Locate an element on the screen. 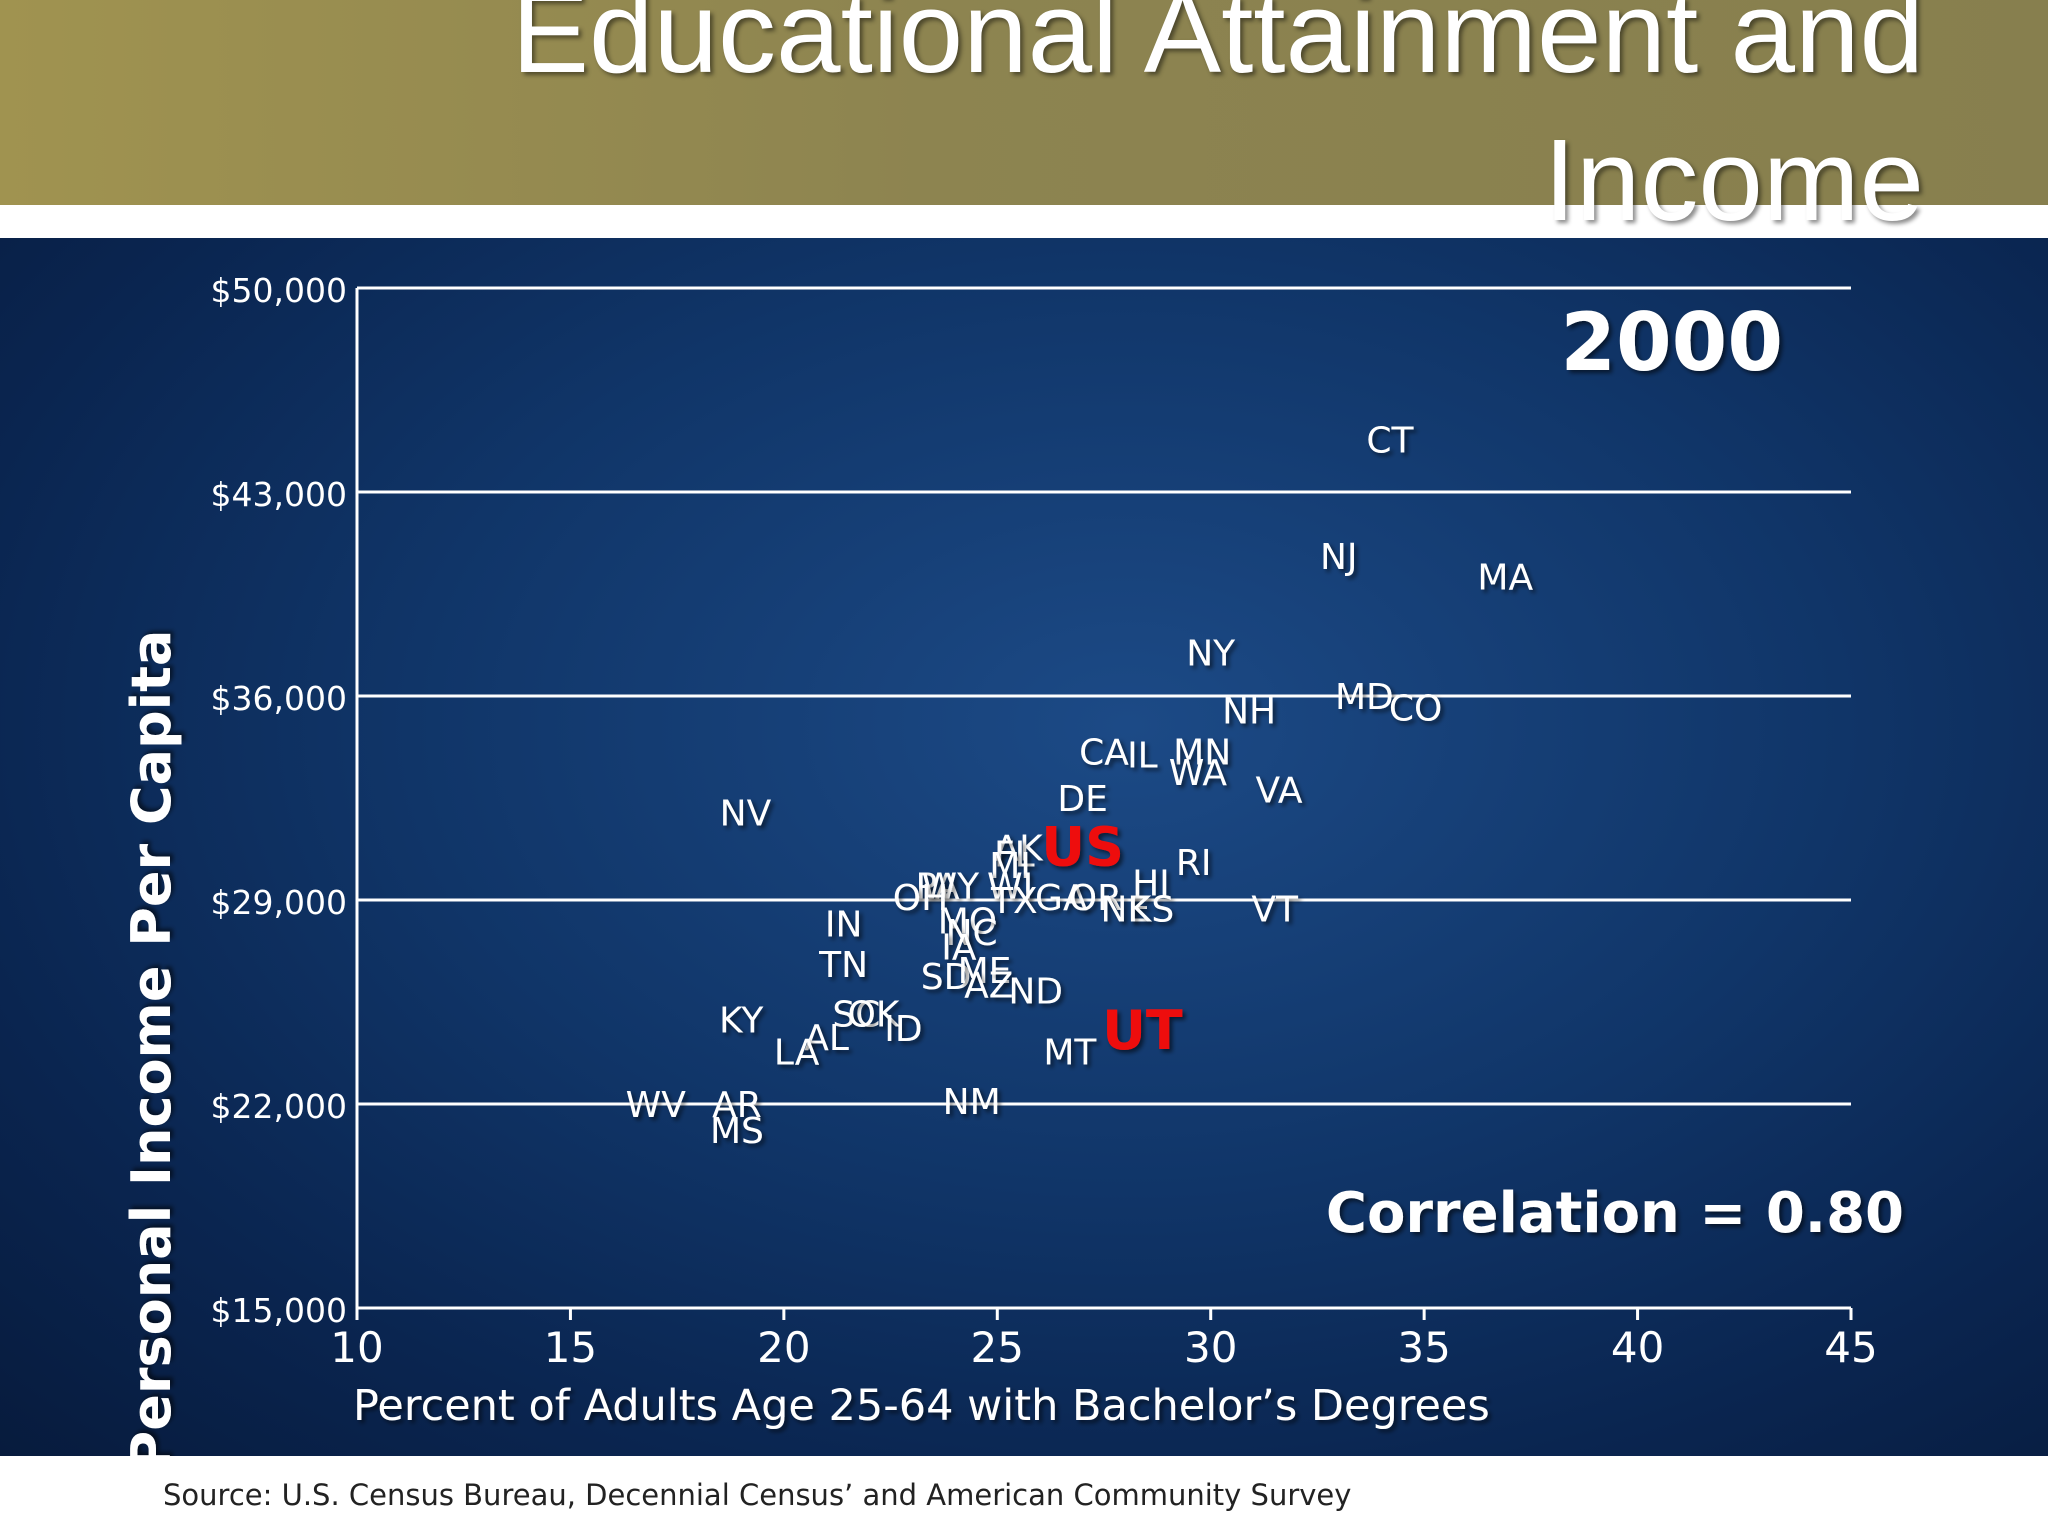  point-label-sc: SC is located at coordinates (856, 1015).